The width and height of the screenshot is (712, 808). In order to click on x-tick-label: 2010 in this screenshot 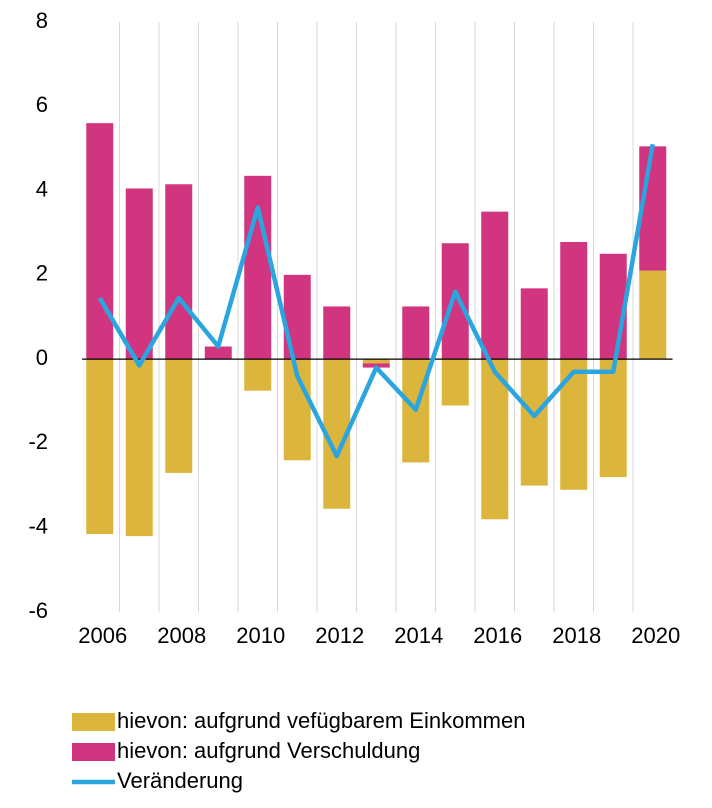, I will do `click(260, 635)`.